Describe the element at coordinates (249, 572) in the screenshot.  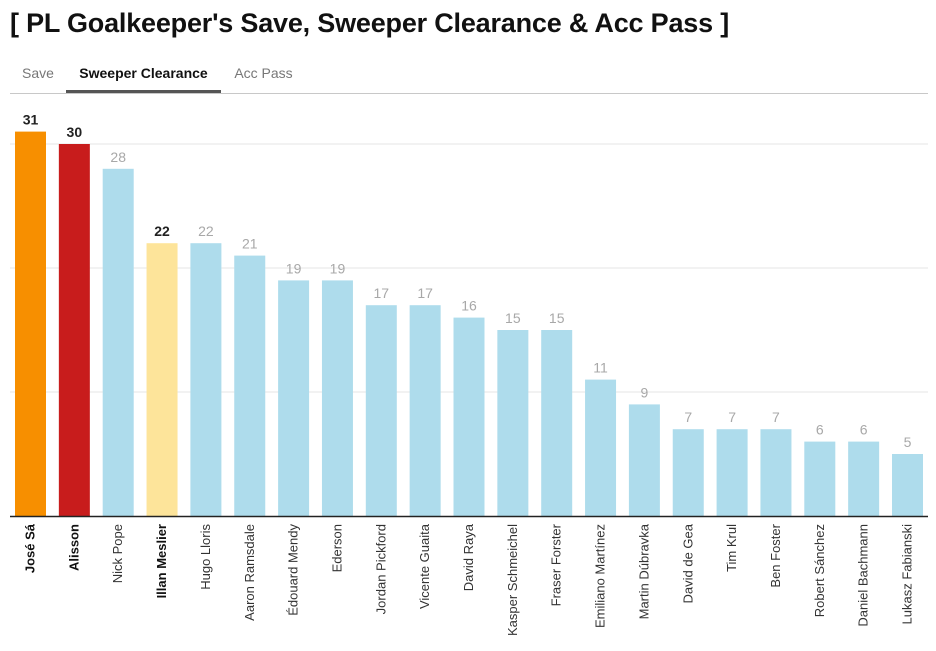
I see `category-label: Aaron Ramsdale` at that location.